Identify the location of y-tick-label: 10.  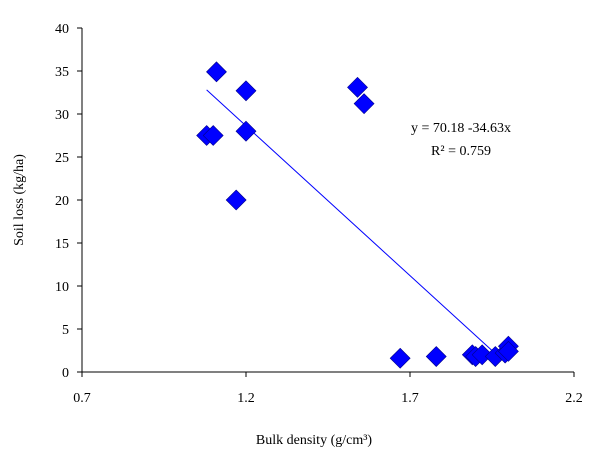
(62, 287).